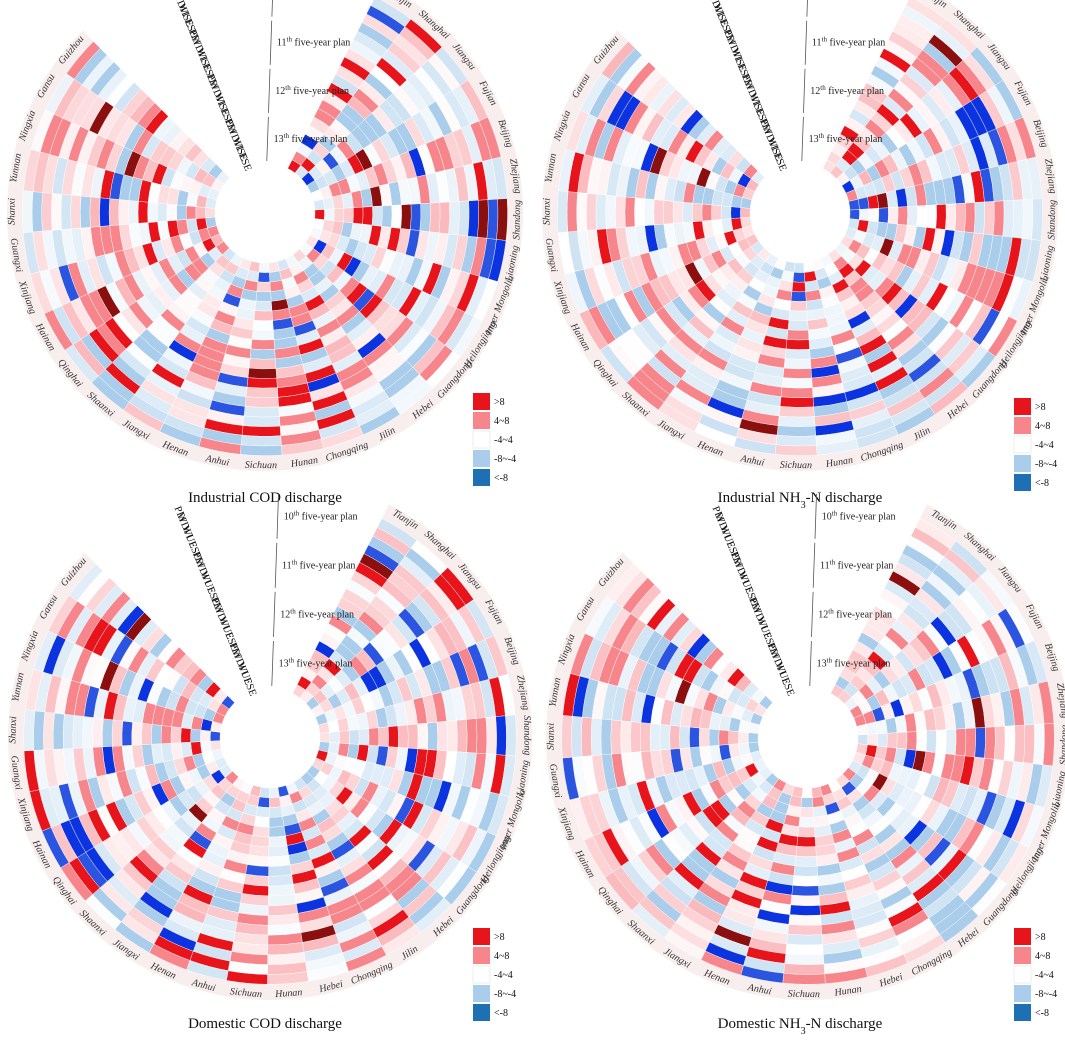  I want to click on province-label: Hunan, so click(839, 462).